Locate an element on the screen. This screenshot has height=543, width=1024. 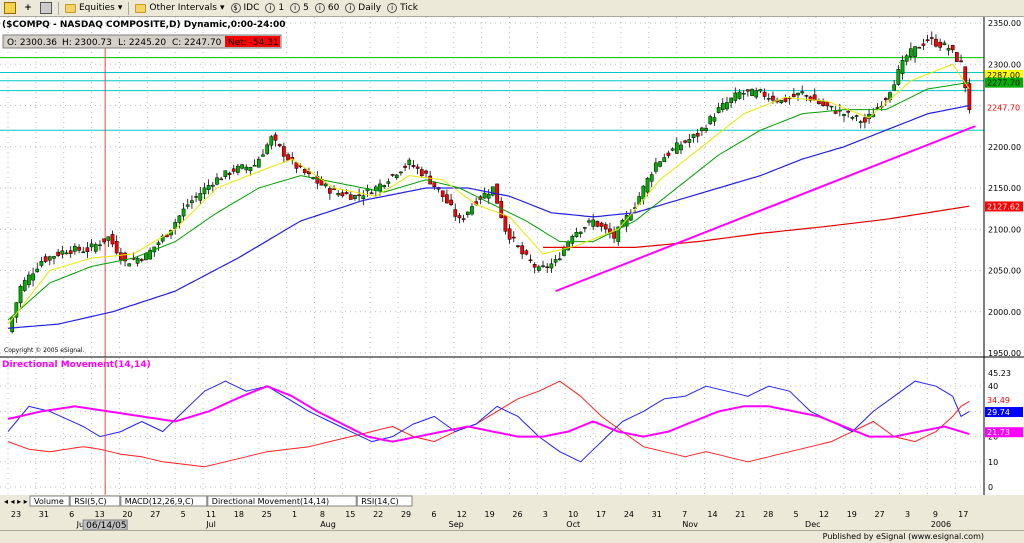
indicator-value-label: 29.74 is located at coordinates (998, 412).